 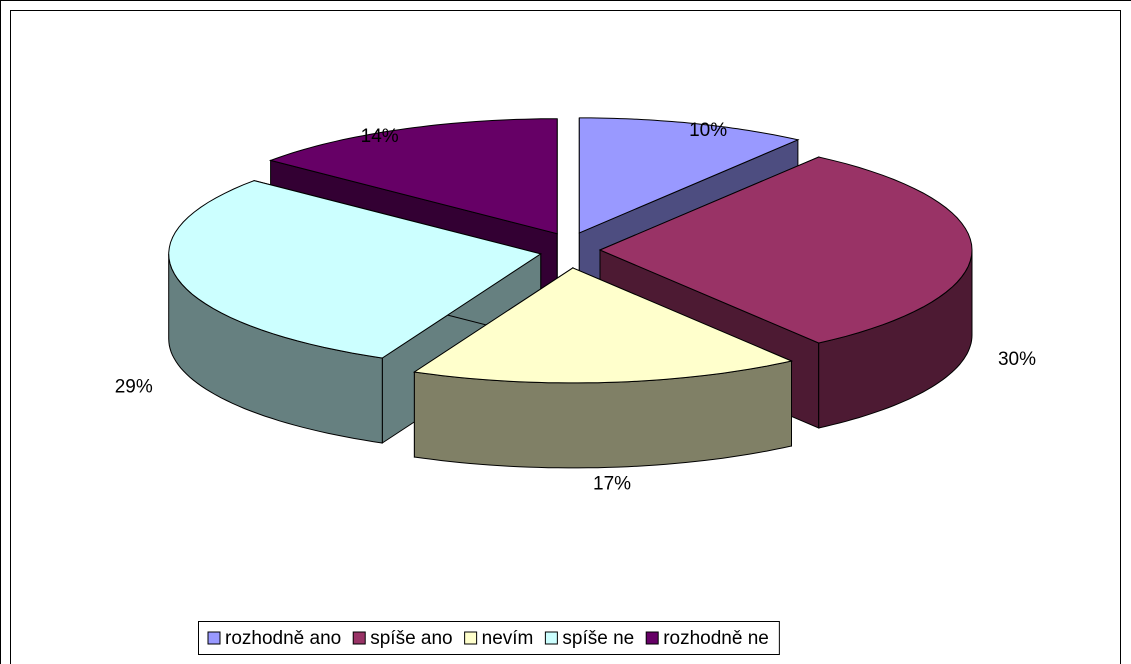 I want to click on data-label: 29%, so click(x=134, y=386).